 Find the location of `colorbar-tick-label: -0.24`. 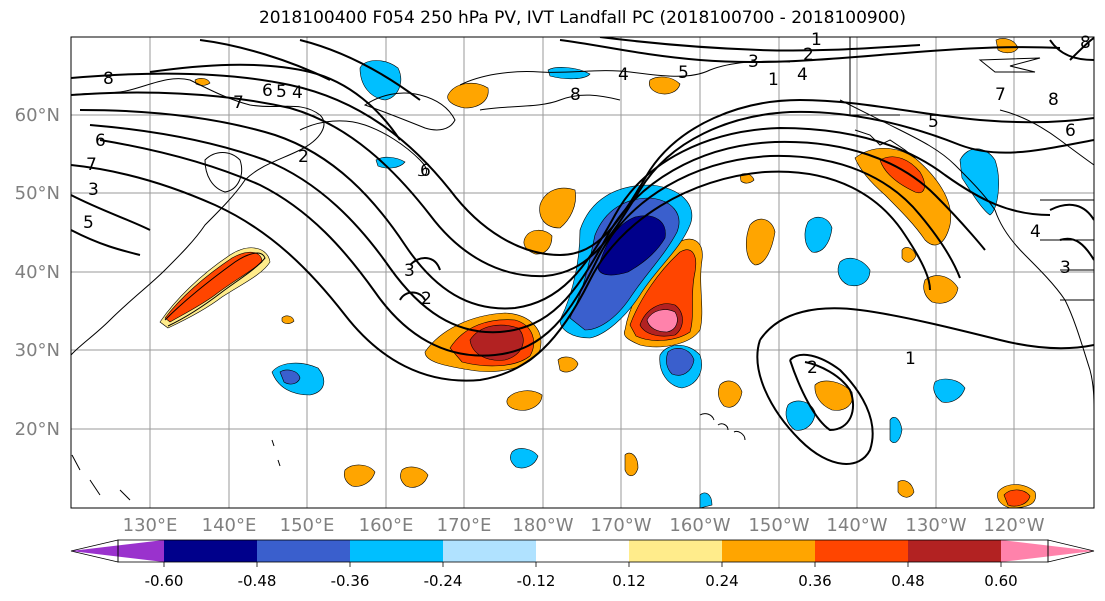

colorbar-tick-label: -0.24 is located at coordinates (443, 581).